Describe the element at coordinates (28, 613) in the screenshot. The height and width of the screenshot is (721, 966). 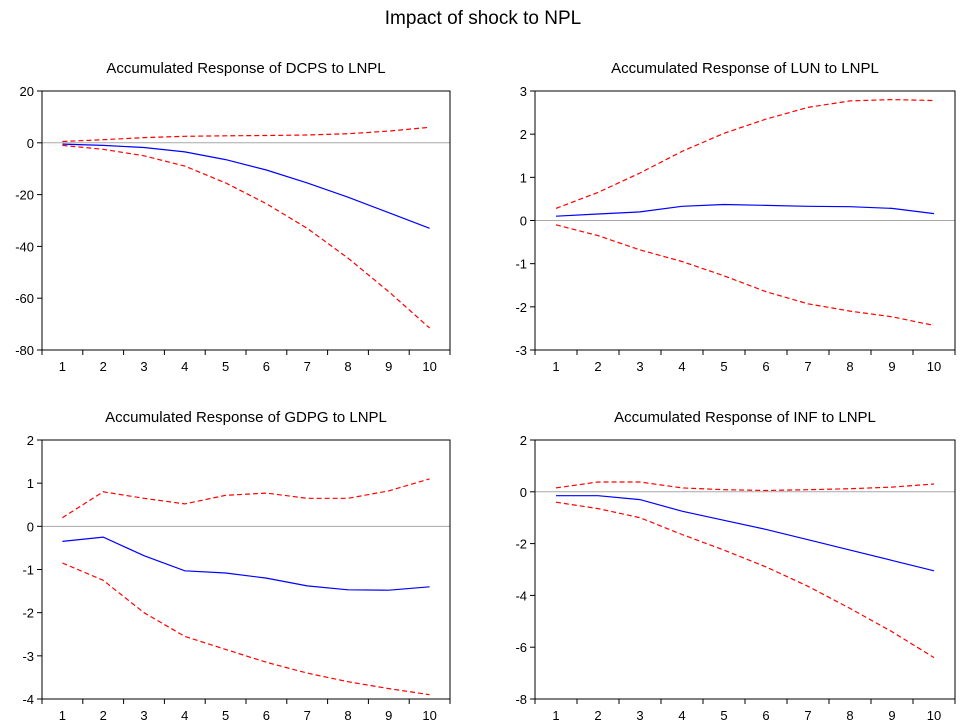
I see `y-tick-label-gdpg: -2` at that location.